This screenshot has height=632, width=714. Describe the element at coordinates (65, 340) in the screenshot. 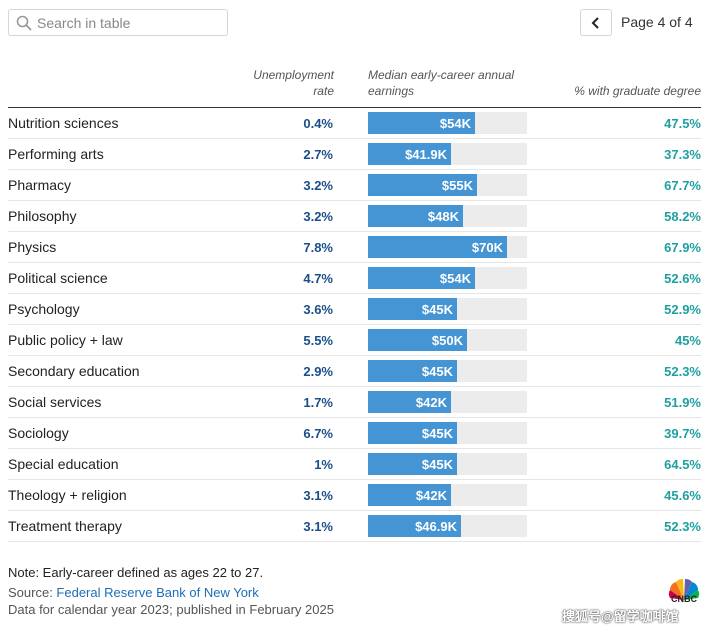

I see `major-name: Public policy + law` at that location.